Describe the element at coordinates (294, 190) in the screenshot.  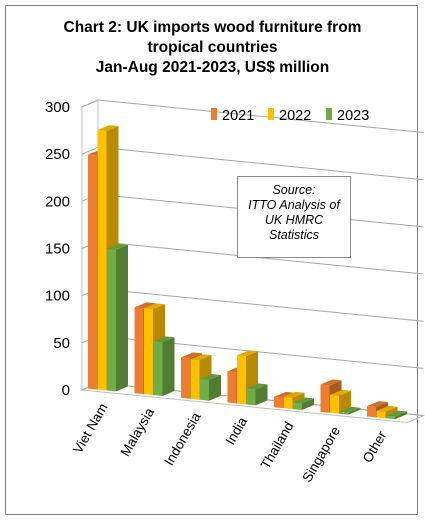
I see `source-line-1: Source:` at that location.